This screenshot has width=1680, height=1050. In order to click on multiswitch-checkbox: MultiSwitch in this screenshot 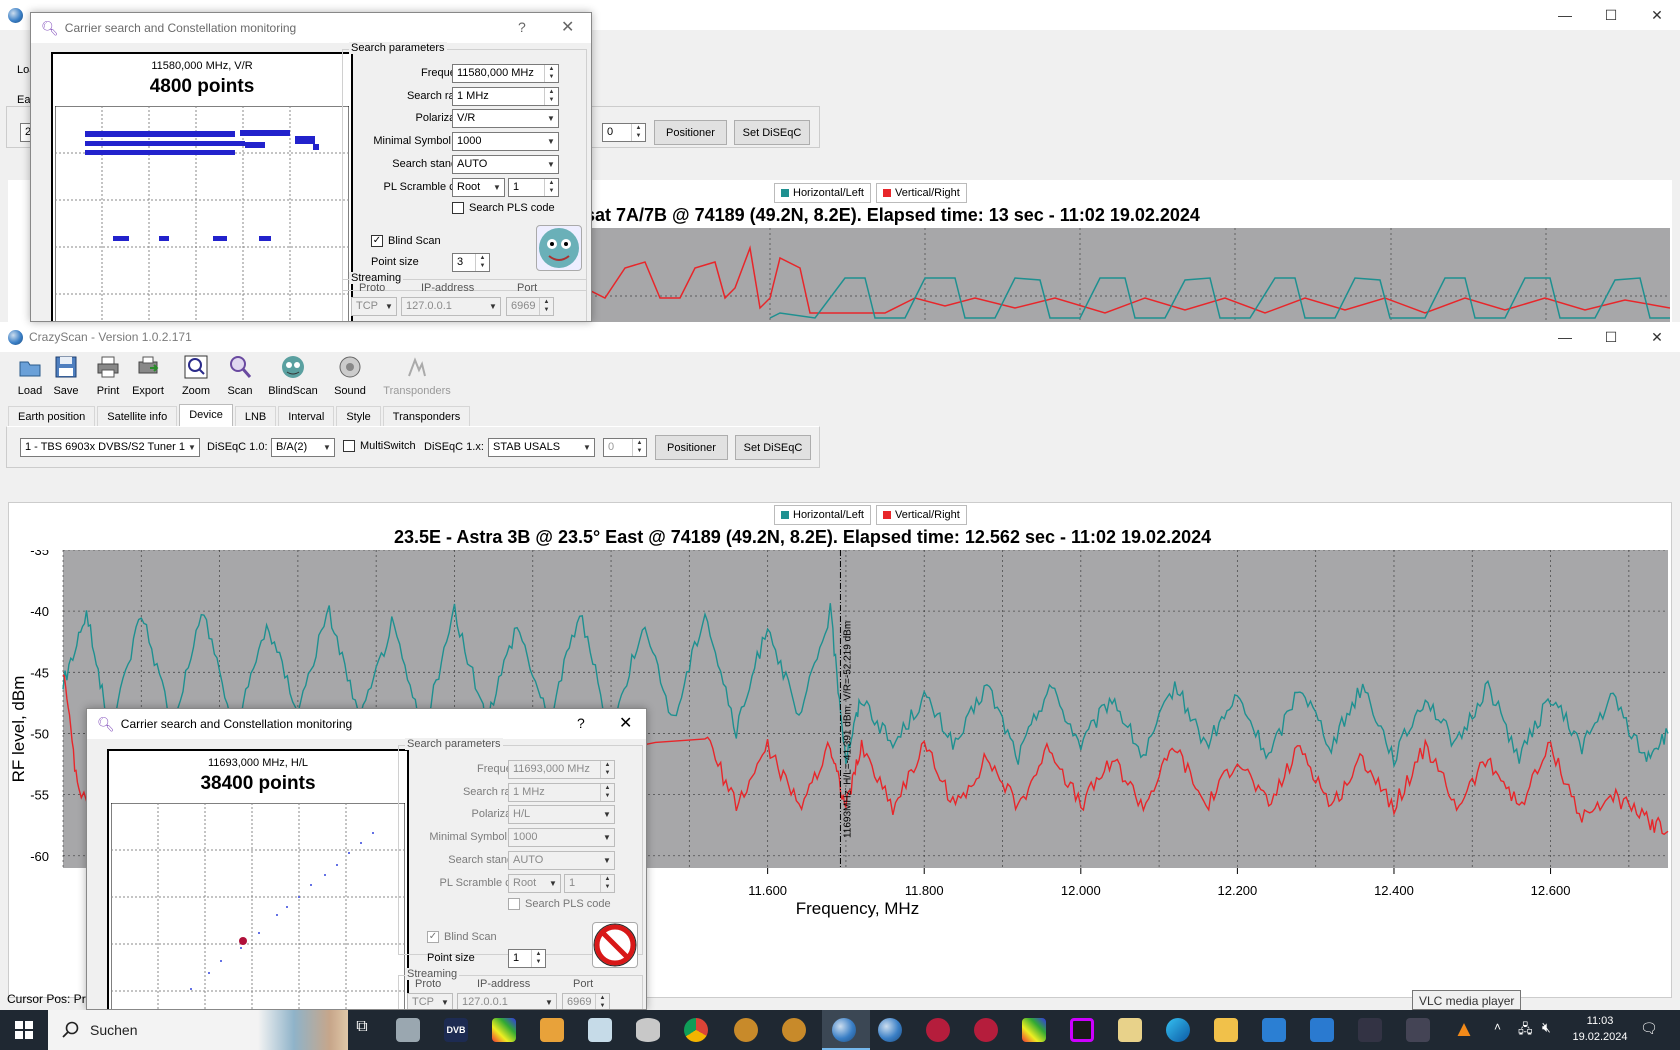, I will do `click(379, 446)`.